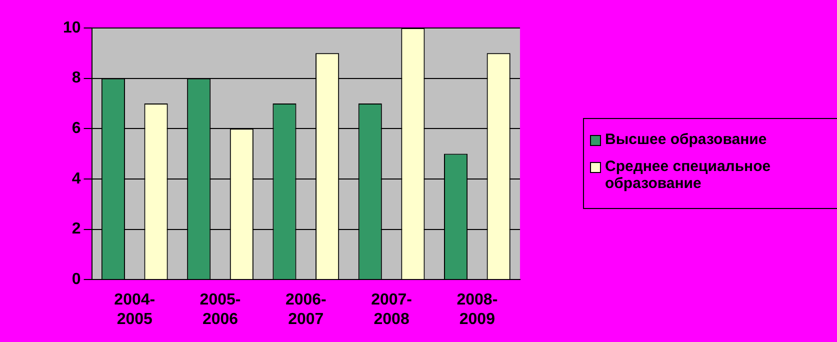 This screenshot has height=342, width=837. I want to click on x-tick-label: 2007-2008, so click(391, 310).